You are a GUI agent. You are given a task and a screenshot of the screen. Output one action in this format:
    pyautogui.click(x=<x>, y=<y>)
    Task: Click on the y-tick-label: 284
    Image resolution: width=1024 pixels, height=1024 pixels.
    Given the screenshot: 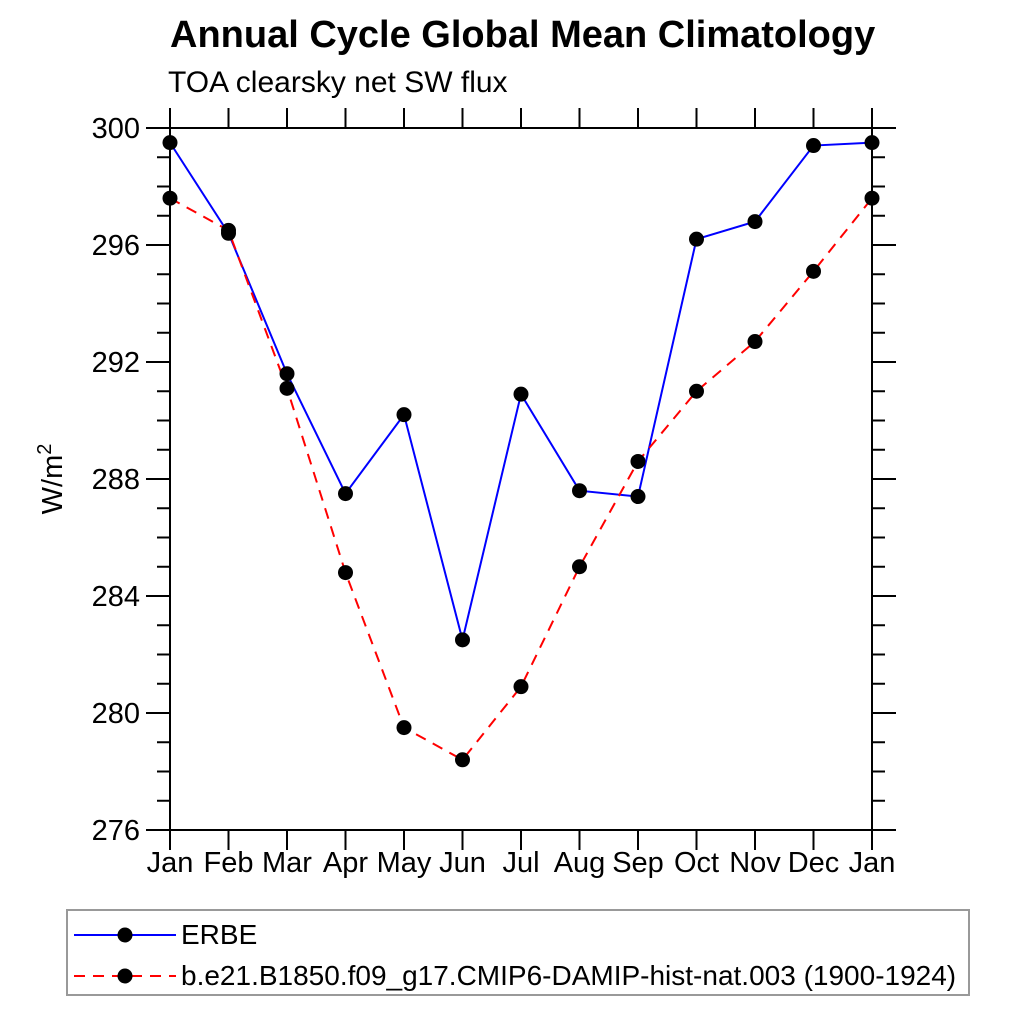 What is the action you would take?
    pyautogui.click(x=116, y=597)
    